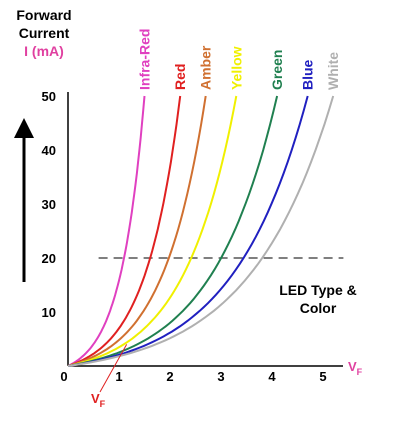  What do you see at coordinates (49, 258) in the screenshot?
I see `y-tick-20: 20` at bounding box center [49, 258].